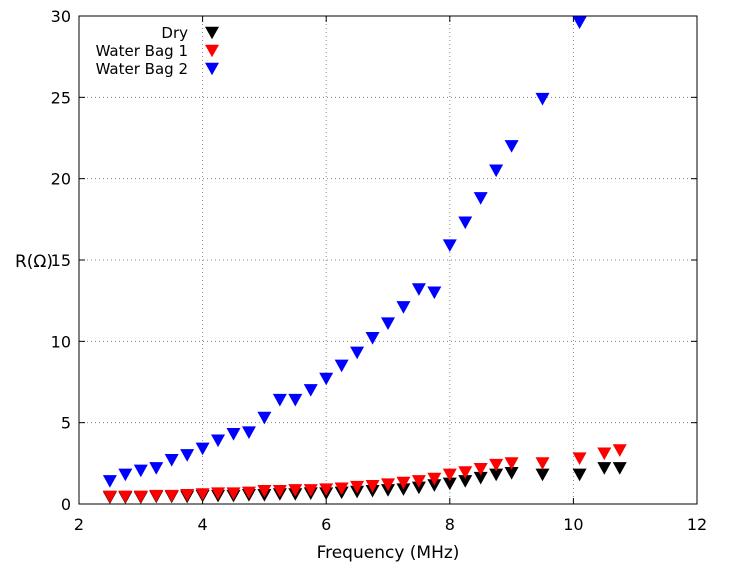  I want to click on y-axis-label: R(Ω), so click(34, 262).